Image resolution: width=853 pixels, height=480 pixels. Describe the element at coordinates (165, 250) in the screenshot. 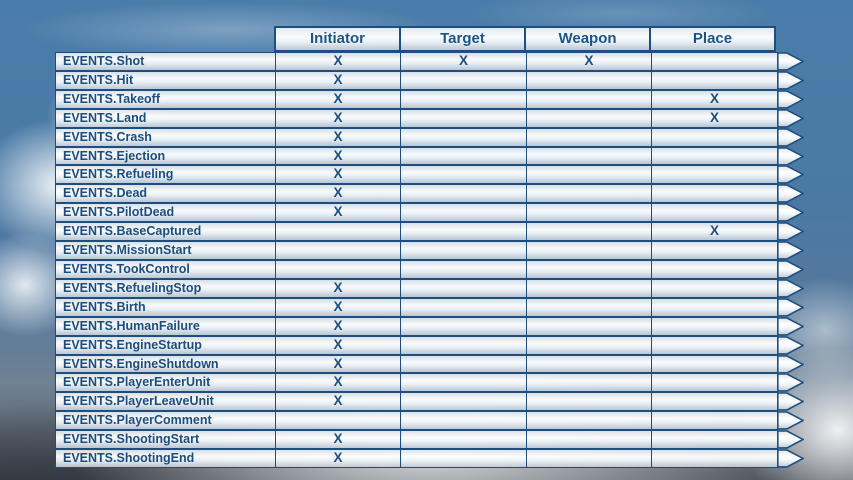

I see `event-label: EVENTS.MissionStart` at that location.